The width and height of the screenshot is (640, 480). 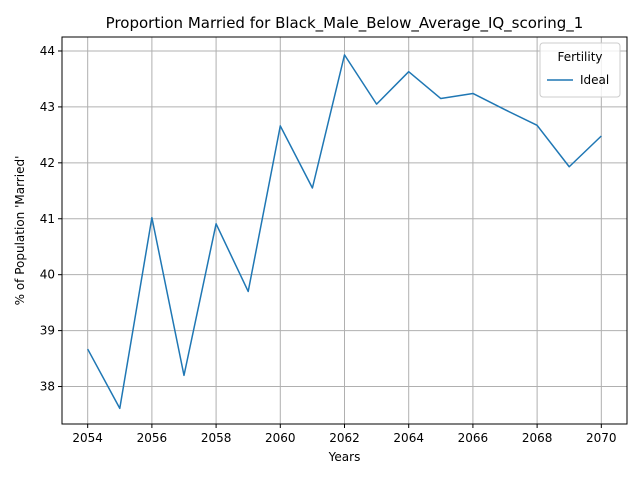 What do you see at coordinates (344, 457) in the screenshot?
I see `x-axis-label: Years` at bounding box center [344, 457].